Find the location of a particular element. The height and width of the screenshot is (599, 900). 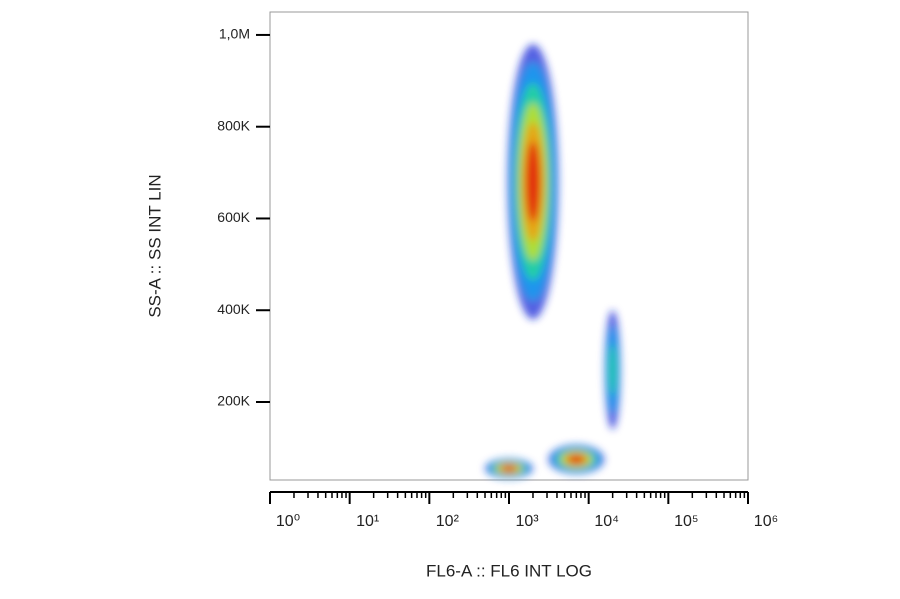

y-axis-label: SS-A :: SS INT LIN is located at coordinates (154, 245).